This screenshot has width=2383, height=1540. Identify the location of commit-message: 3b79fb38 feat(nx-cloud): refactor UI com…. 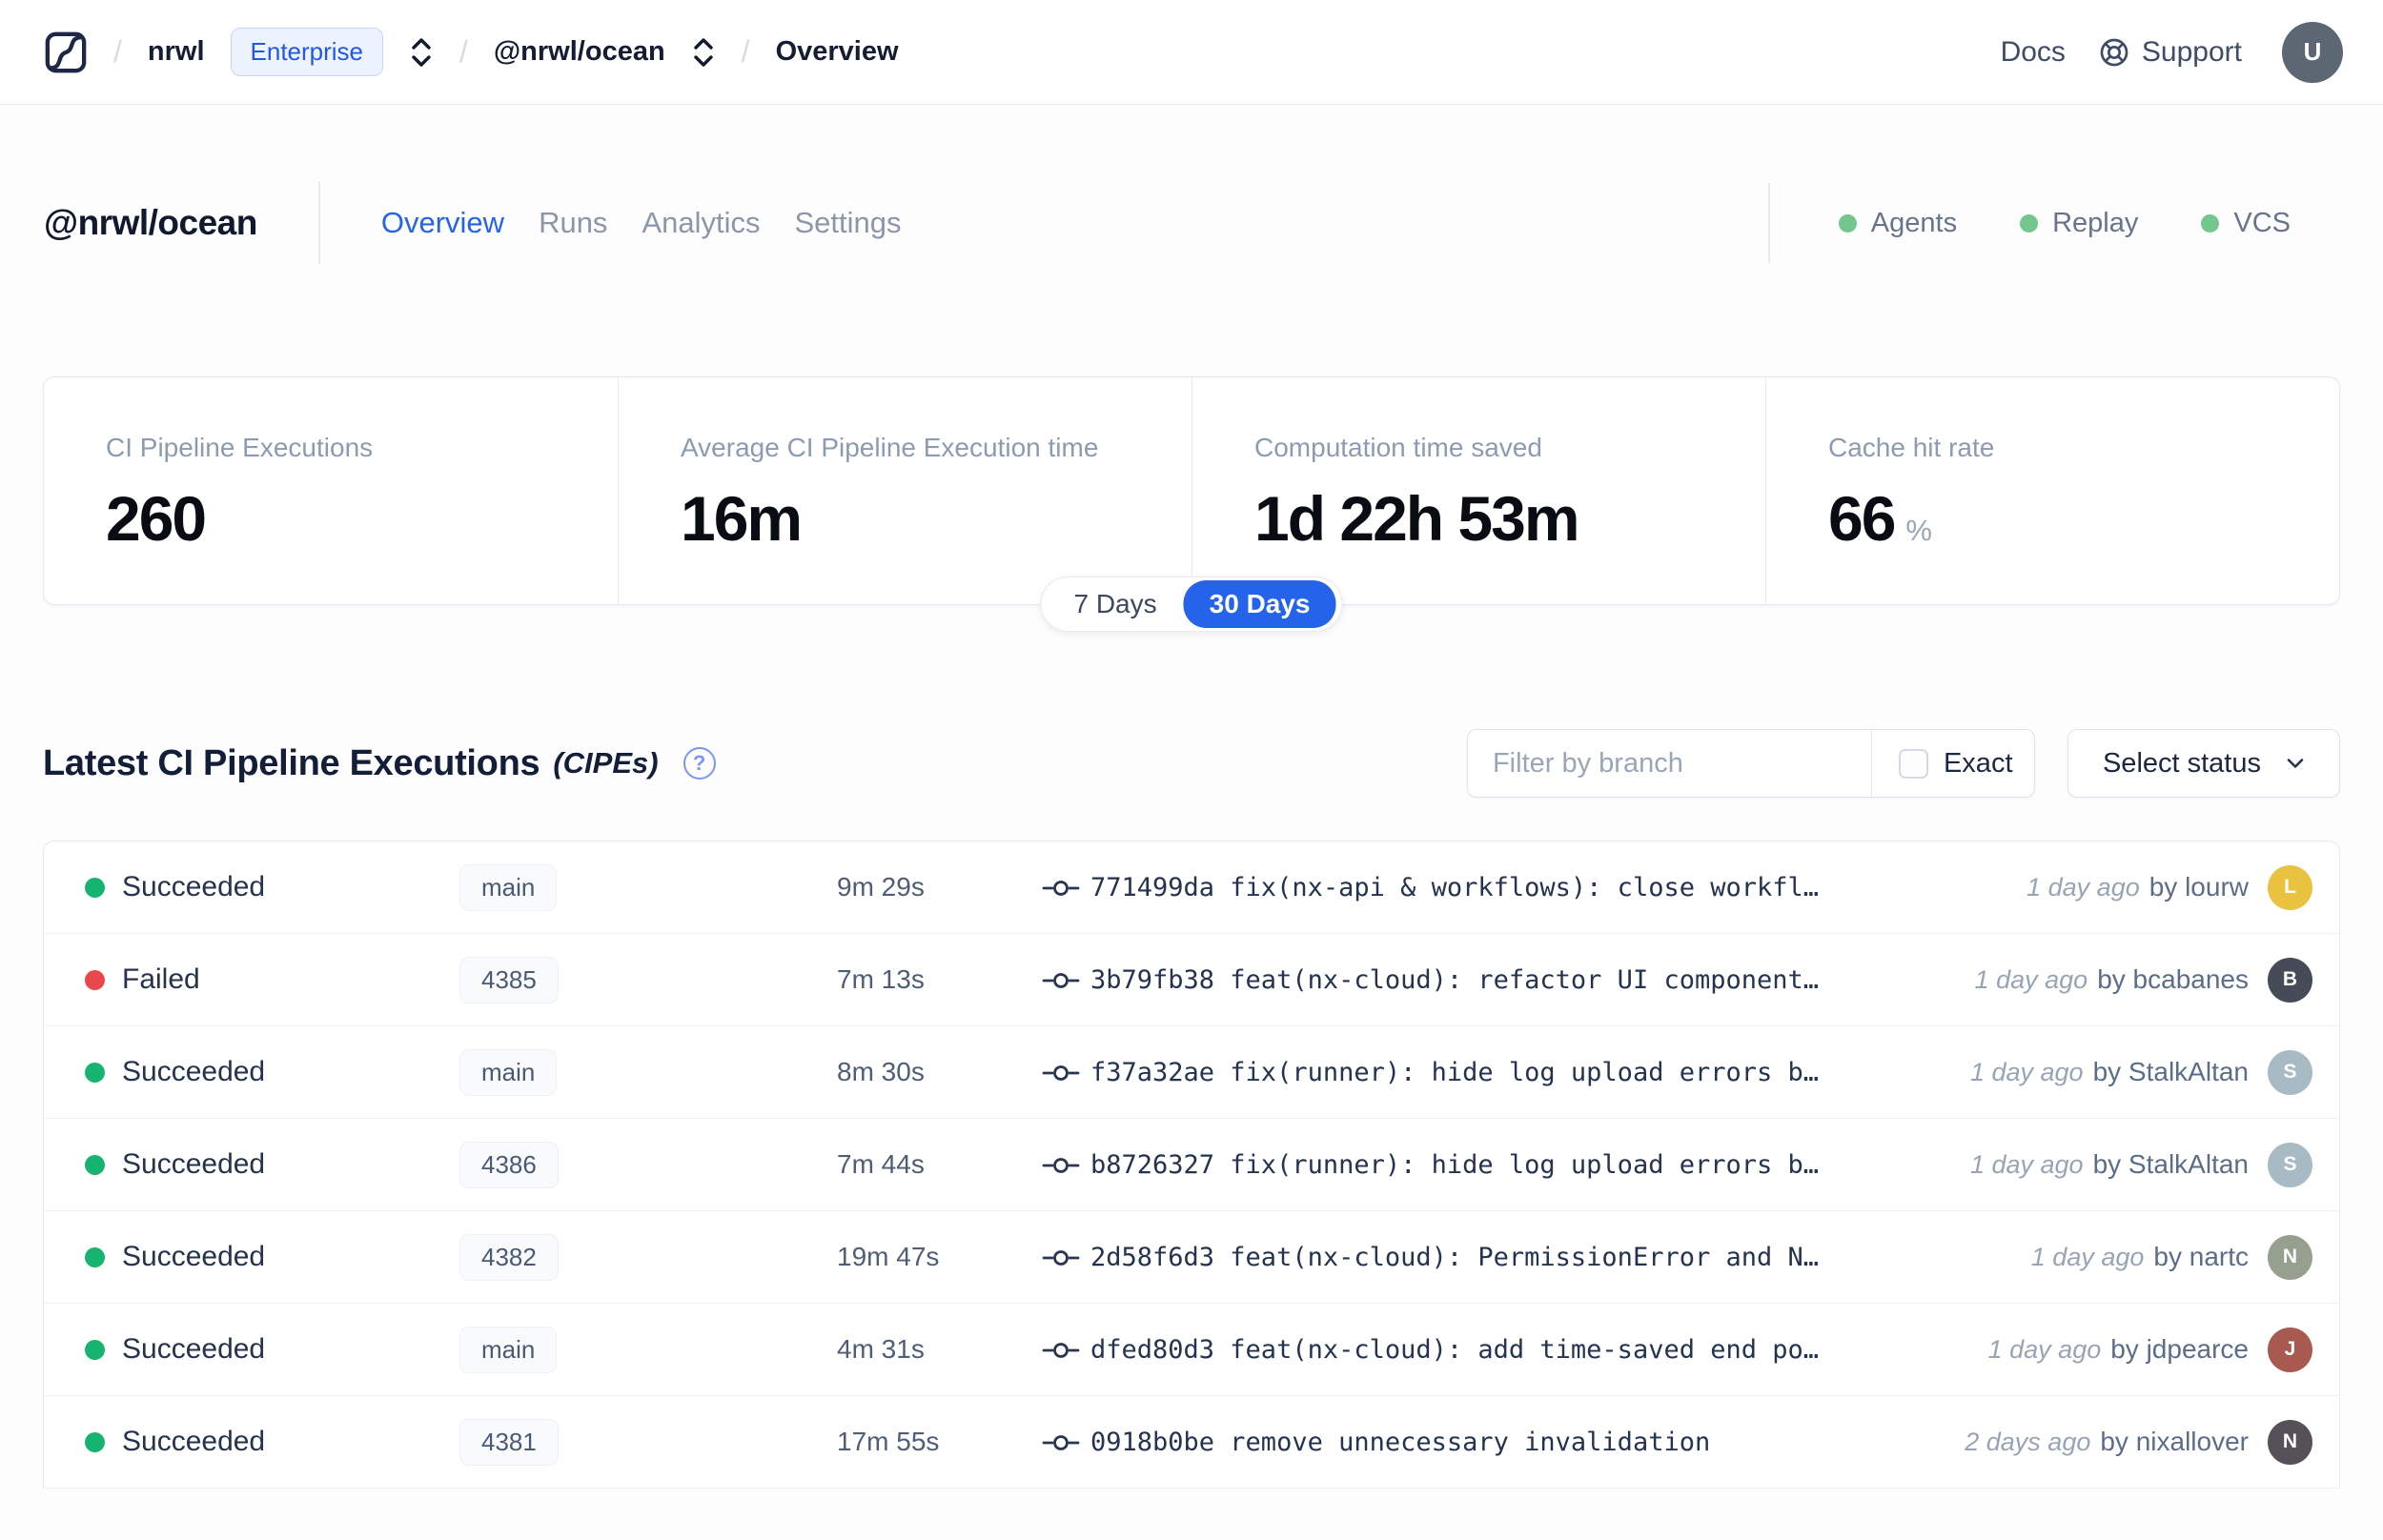
(1455, 980).